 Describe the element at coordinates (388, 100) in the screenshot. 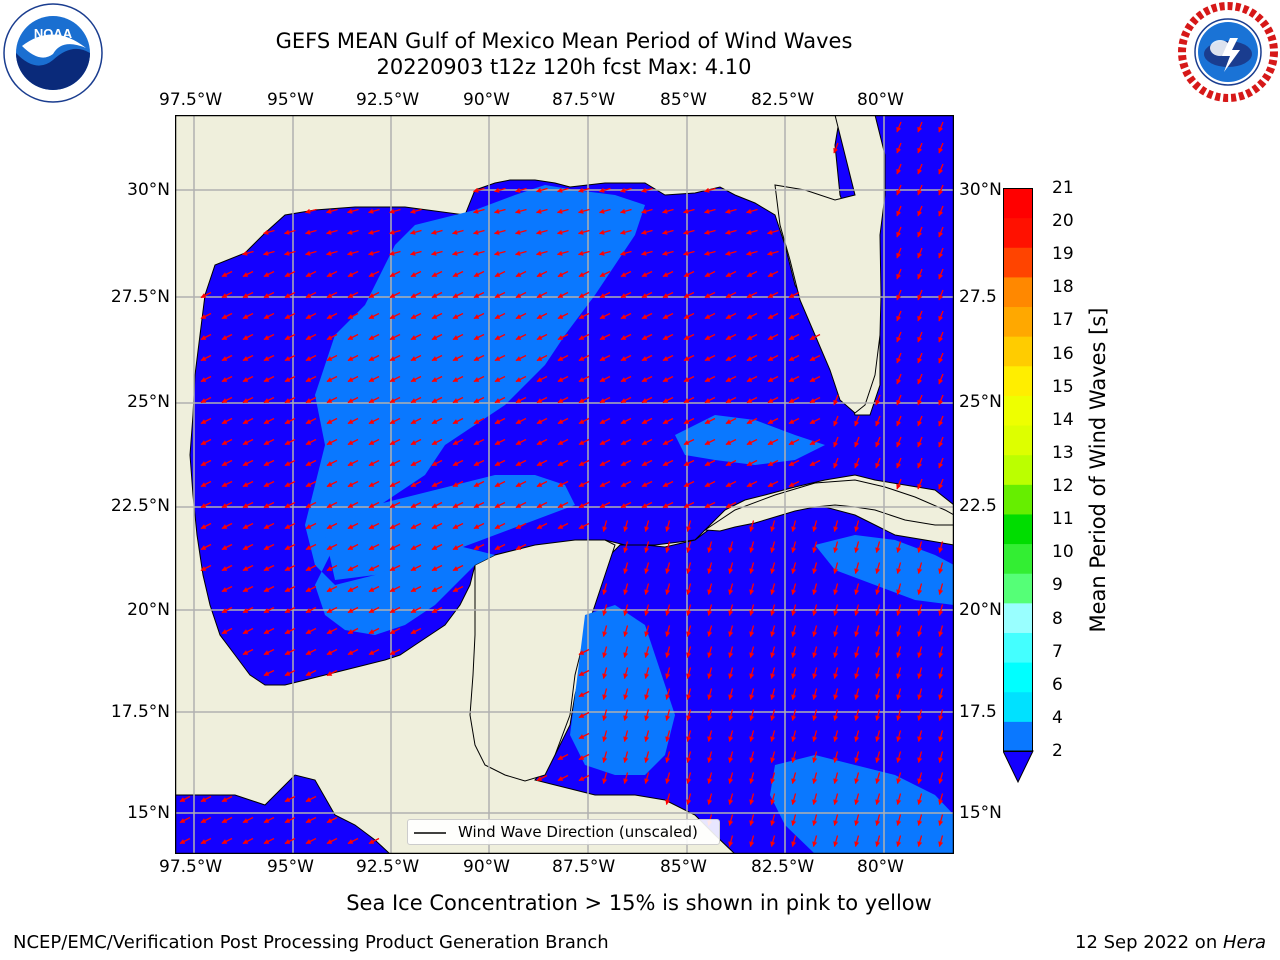

I see `lon-label-top: 92.5°W` at that location.